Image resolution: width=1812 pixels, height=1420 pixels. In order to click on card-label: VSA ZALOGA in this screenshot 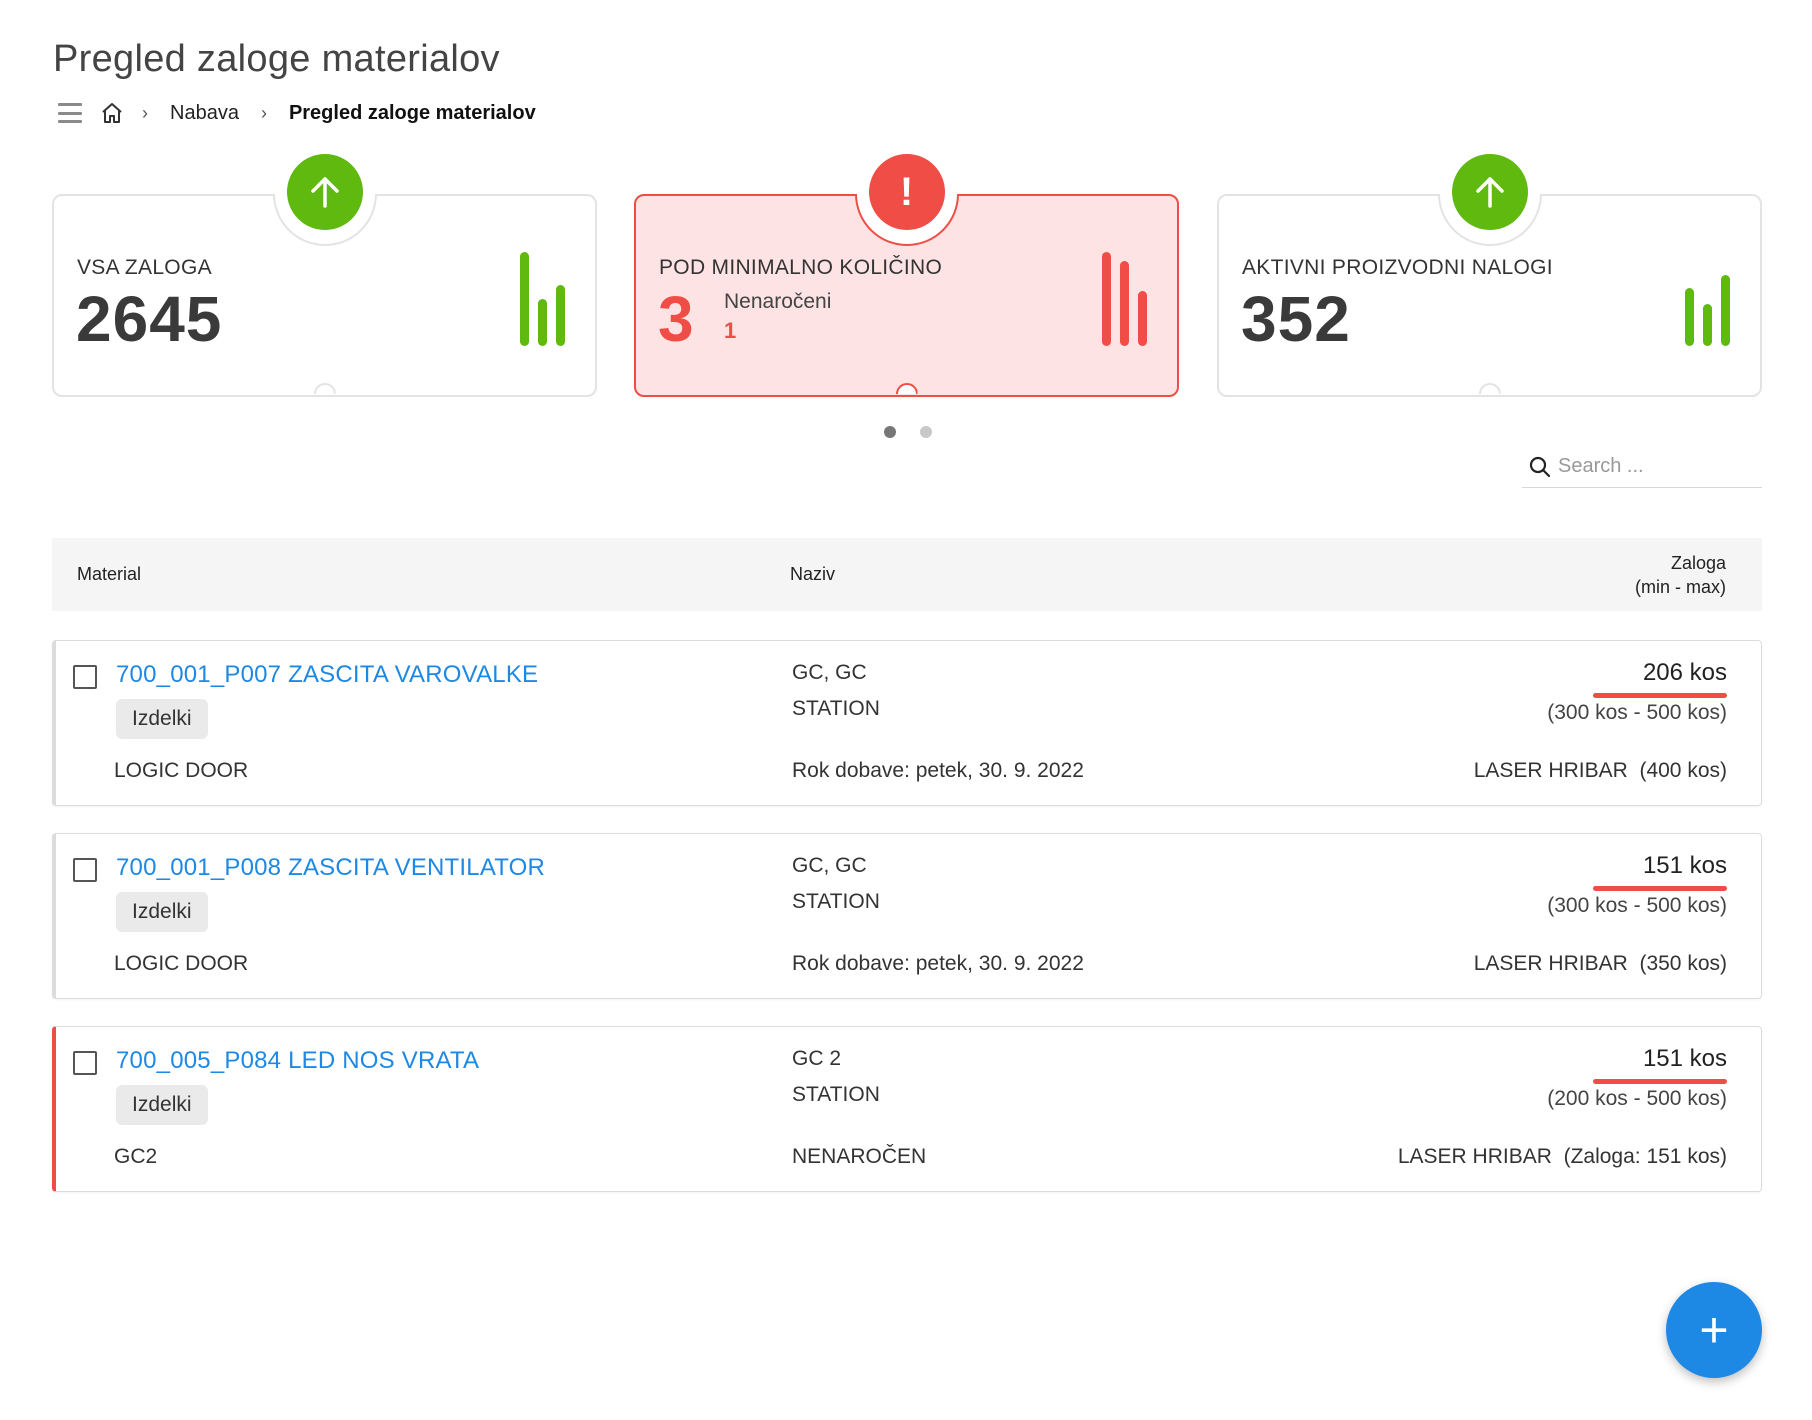, I will do `click(144, 267)`.